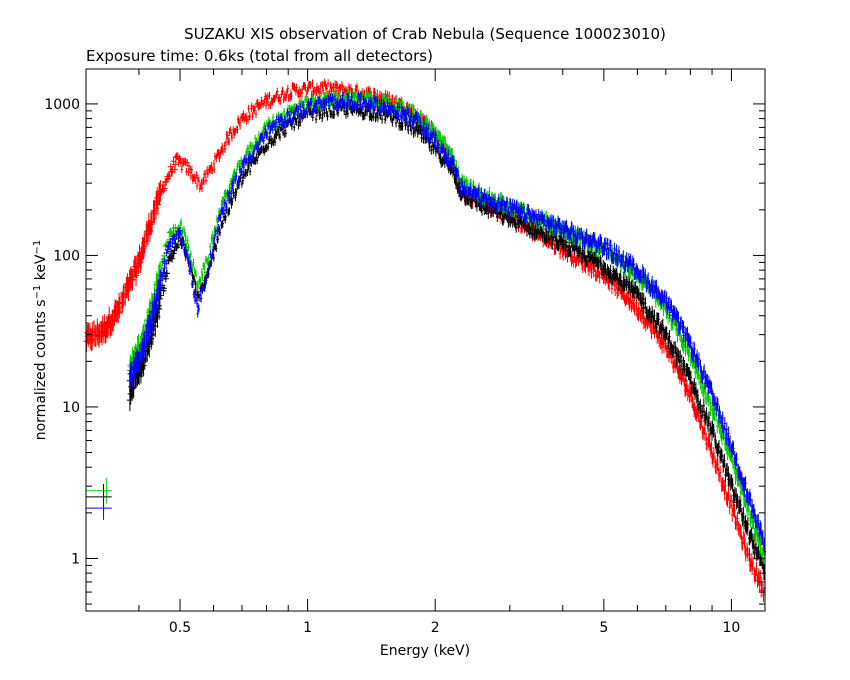 The width and height of the screenshot is (850, 680). I want to click on x-tick-label: 1, so click(307, 628).